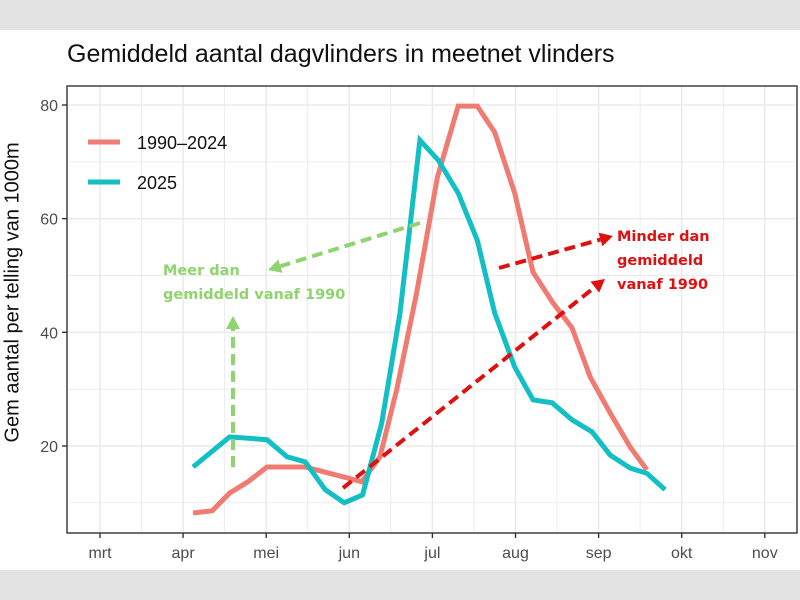 The image size is (800, 600). I want to click on x-tick-label: okt, so click(682, 553).